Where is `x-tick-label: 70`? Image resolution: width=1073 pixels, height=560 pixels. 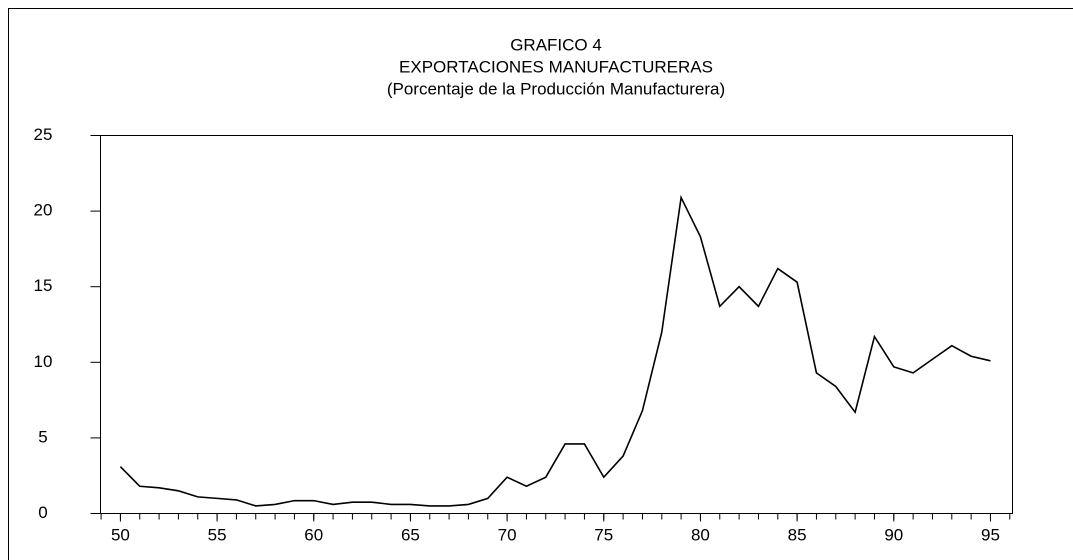
x-tick-label: 70 is located at coordinates (507, 534).